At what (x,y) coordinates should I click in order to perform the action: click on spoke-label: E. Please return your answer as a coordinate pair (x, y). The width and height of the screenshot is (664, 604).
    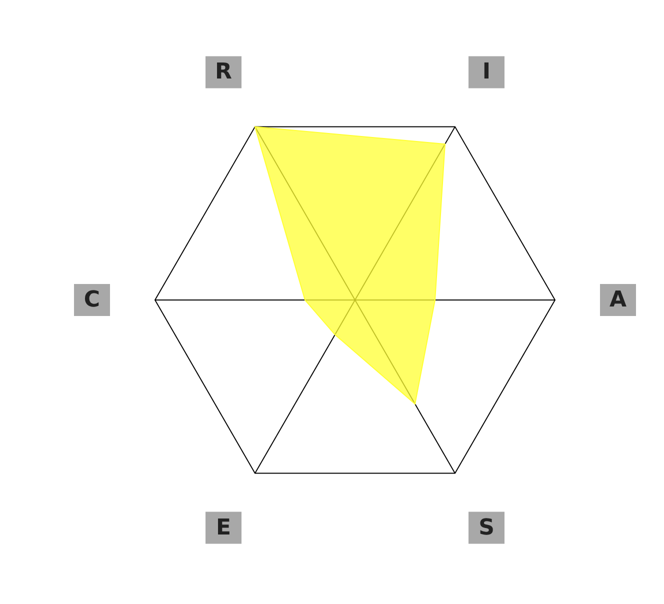
    Looking at the image, I should click on (224, 527).